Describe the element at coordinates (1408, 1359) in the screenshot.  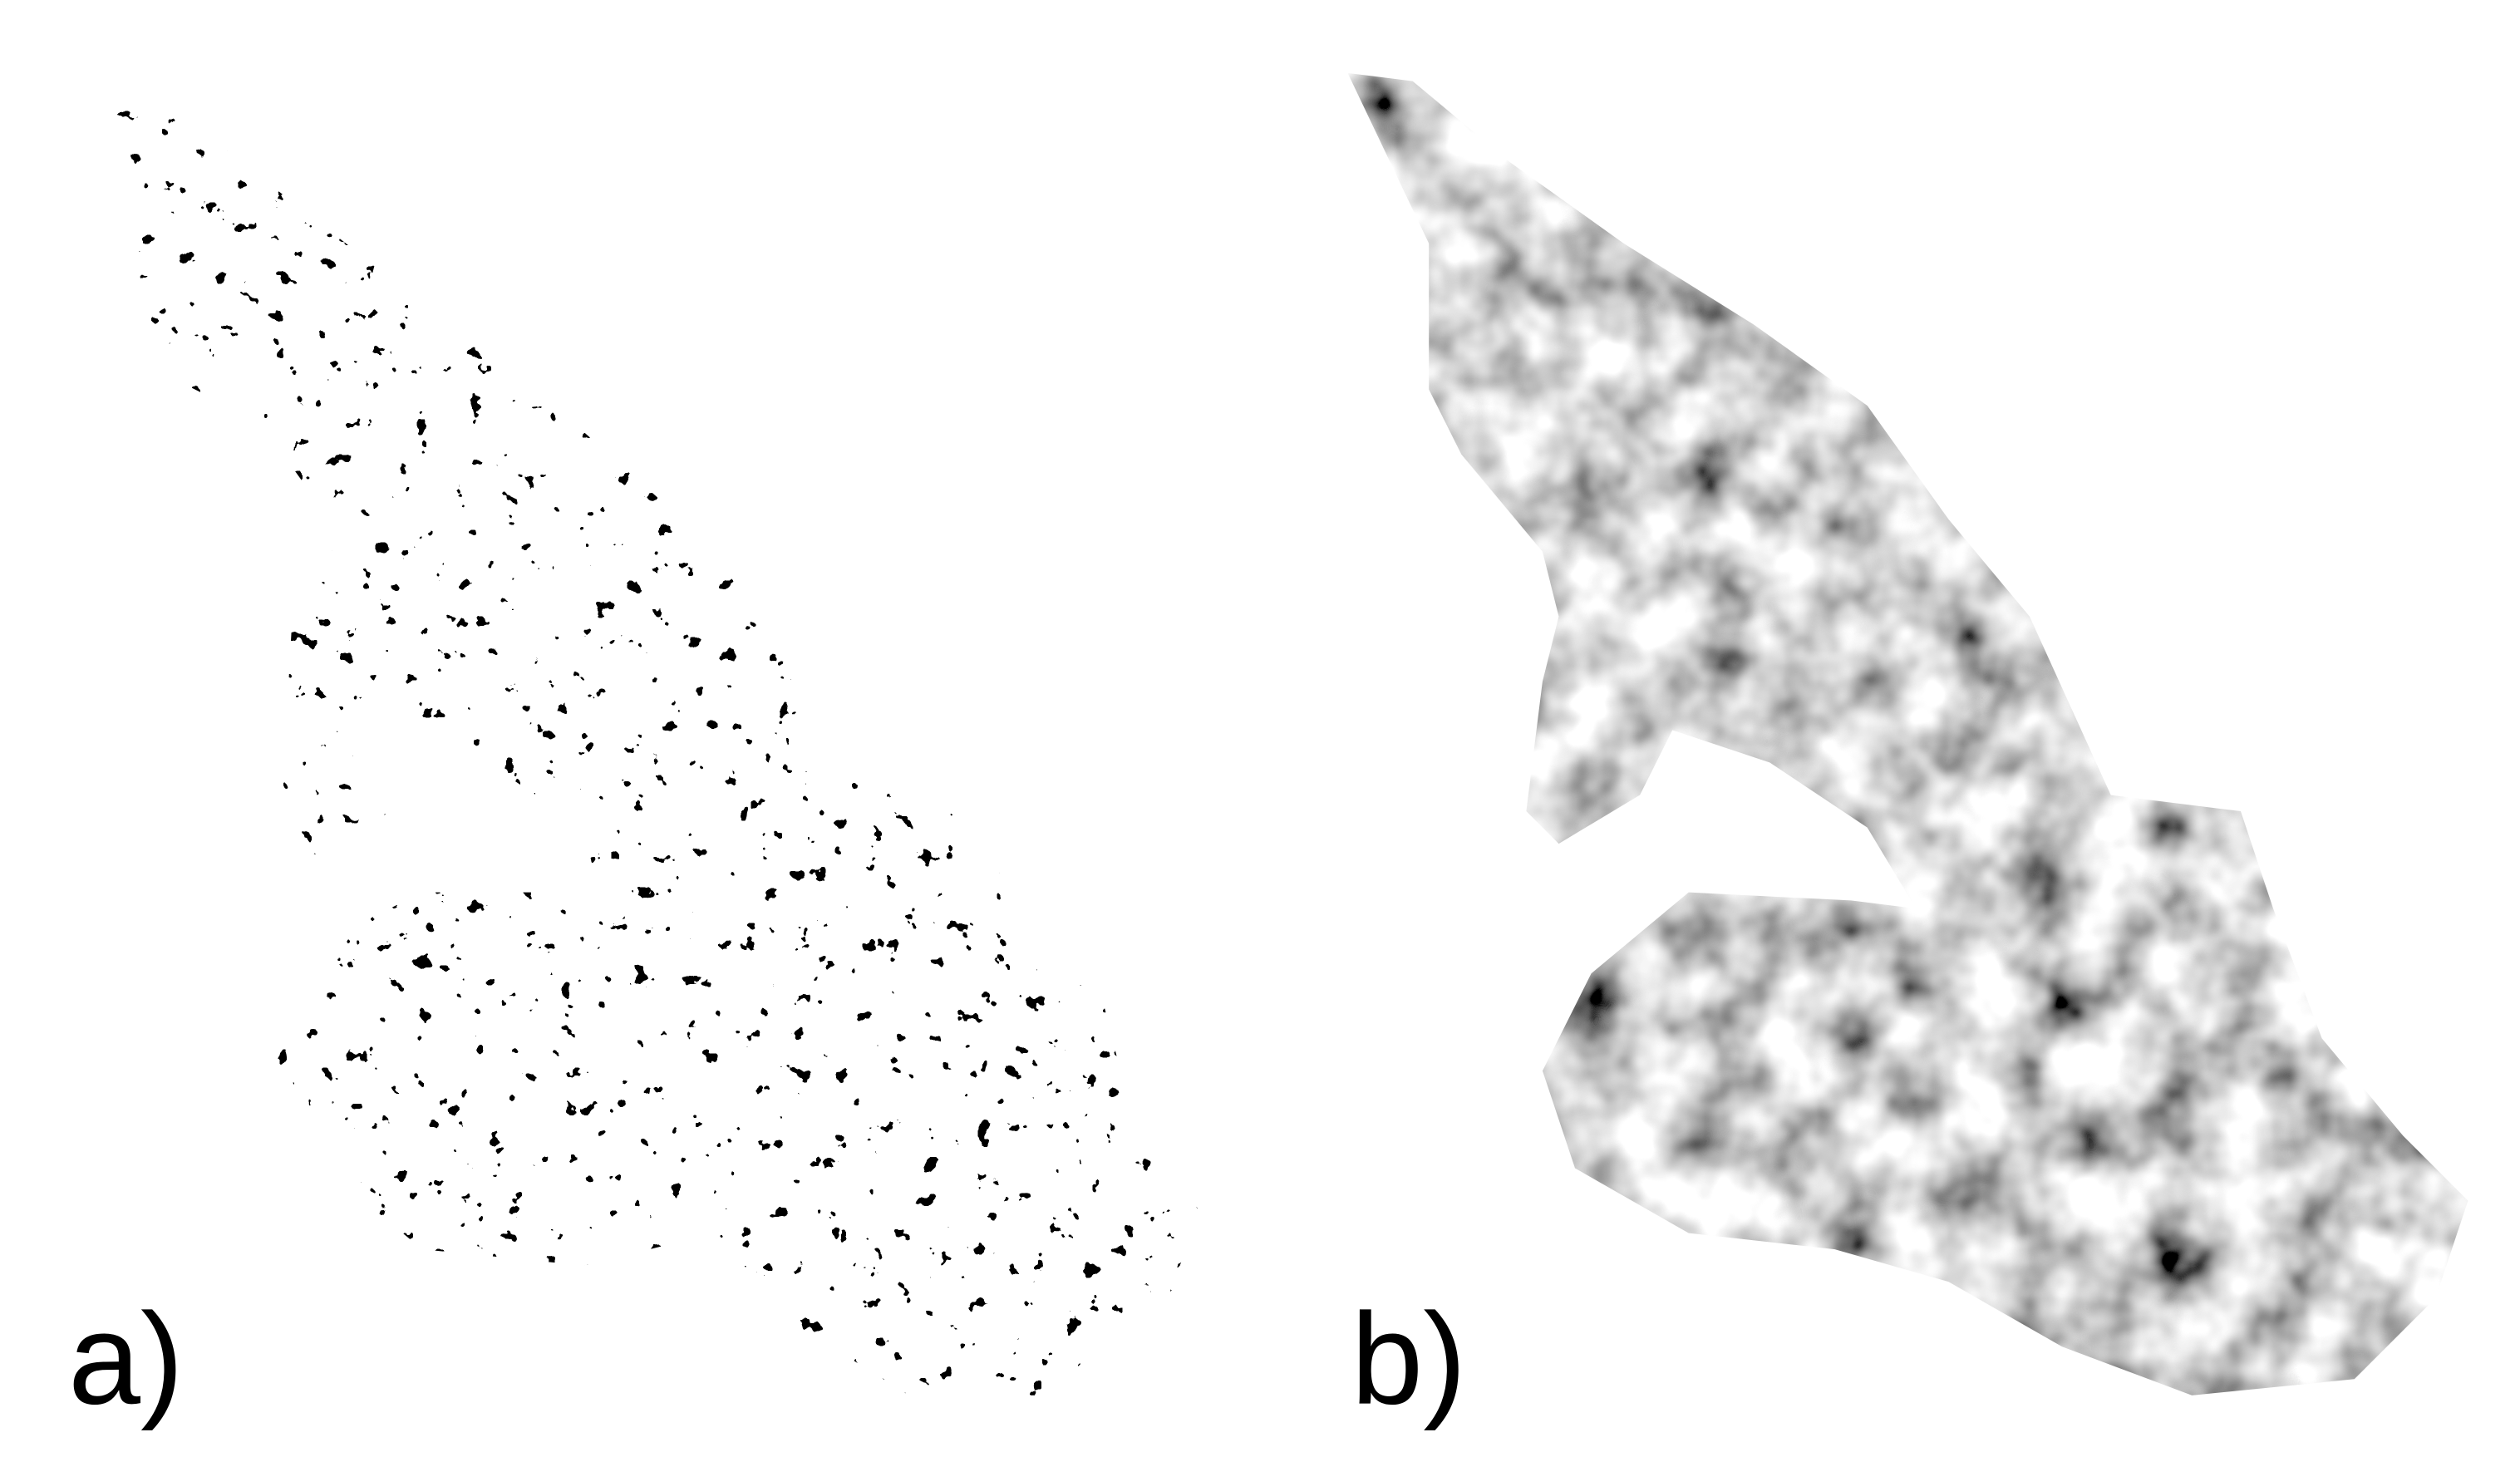
I see `panel-label: b)` at that location.